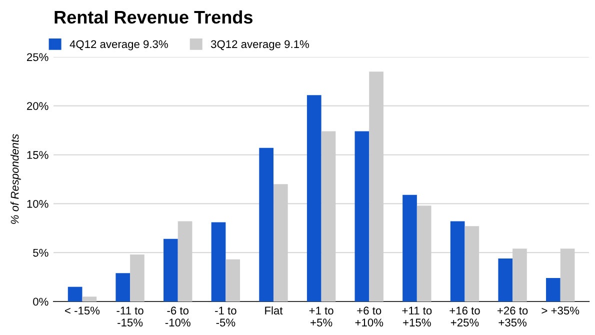  Describe the element at coordinates (37, 204) in the screenshot. I see `y-tick-label: 10%` at that location.